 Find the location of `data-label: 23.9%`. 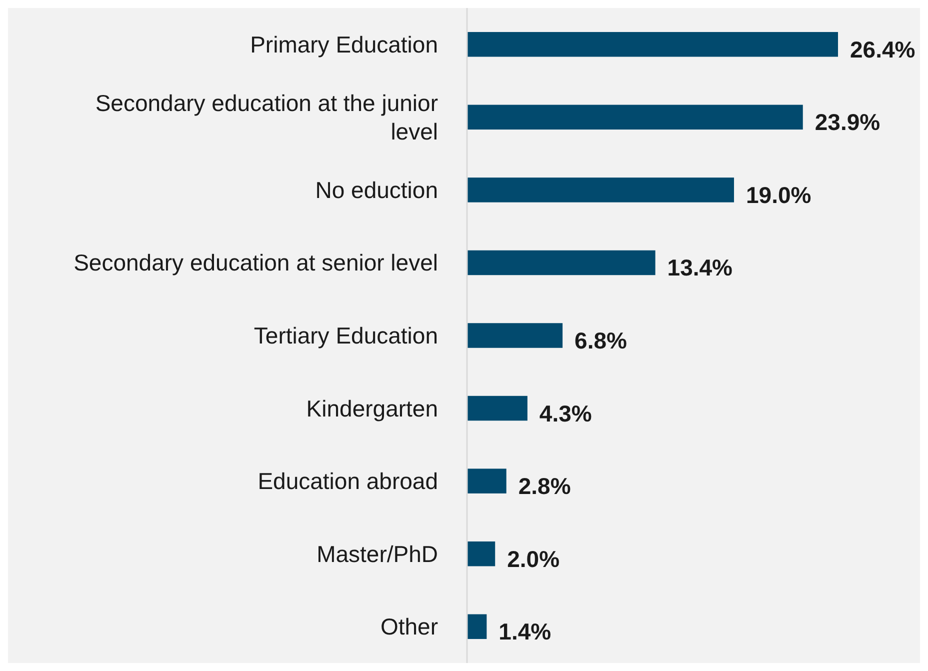

data-label: 23.9% is located at coordinates (847, 122).